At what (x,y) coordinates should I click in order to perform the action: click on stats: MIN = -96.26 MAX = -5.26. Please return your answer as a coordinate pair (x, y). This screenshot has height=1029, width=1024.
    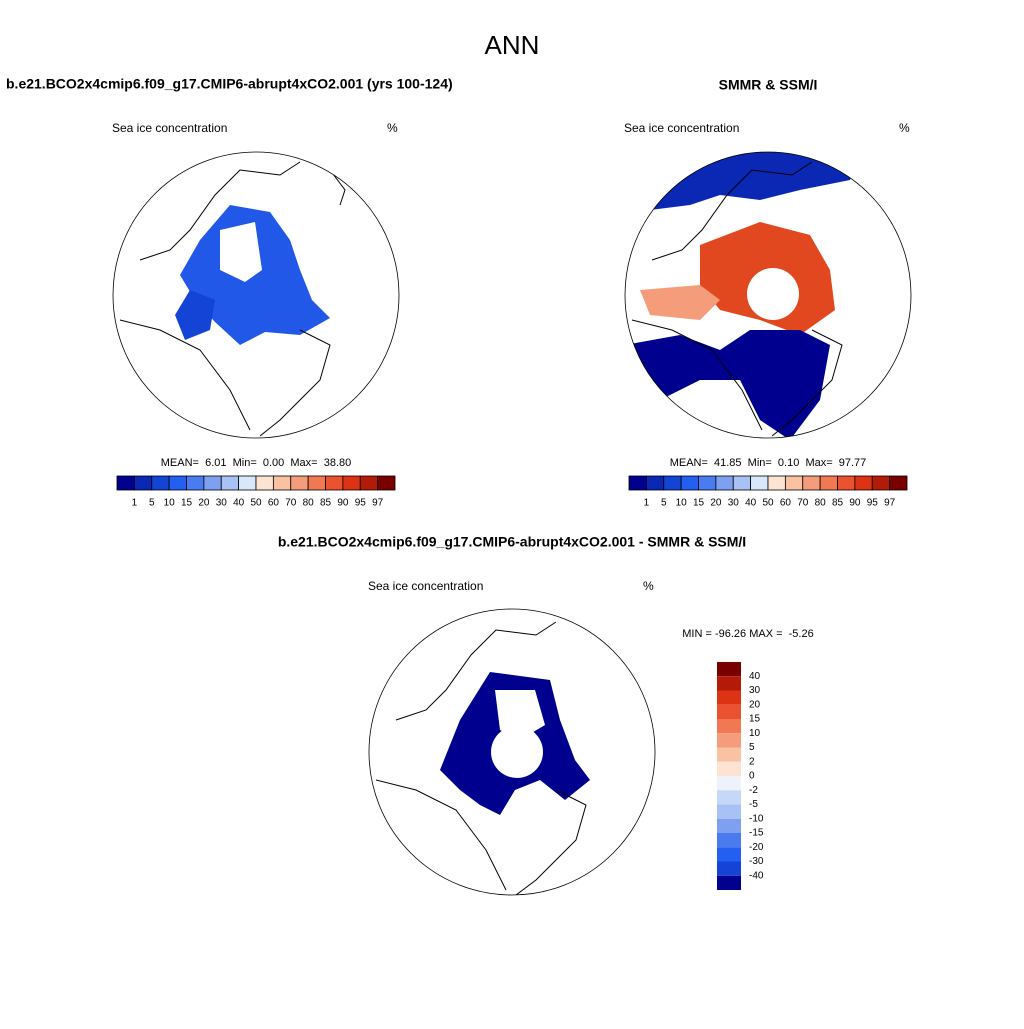
    Looking at the image, I should click on (747, 634).